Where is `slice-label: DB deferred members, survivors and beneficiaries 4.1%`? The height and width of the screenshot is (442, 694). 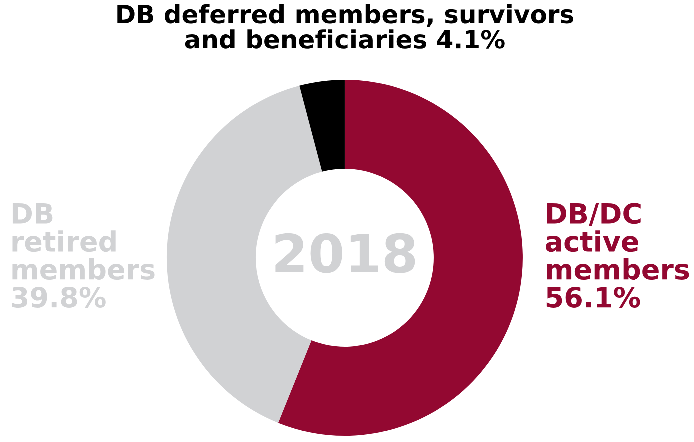
slice-label: DB deferred members, survivors and beneficiaries 4.1% is located at coordinates (346, 26).